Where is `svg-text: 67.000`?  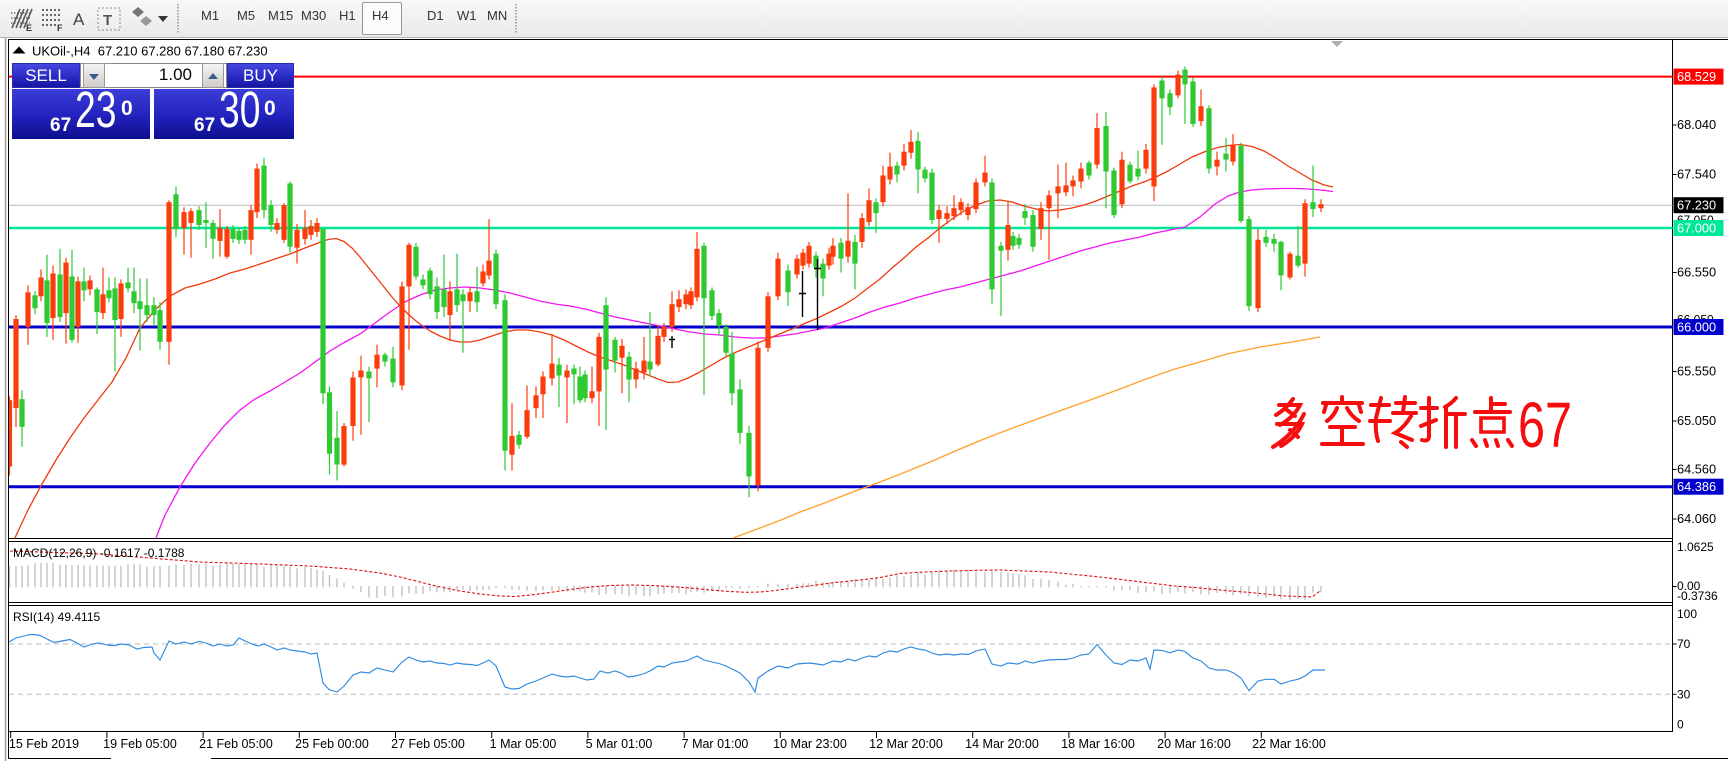 svg-text: 67.000 is located at coordinates (1696, 228).